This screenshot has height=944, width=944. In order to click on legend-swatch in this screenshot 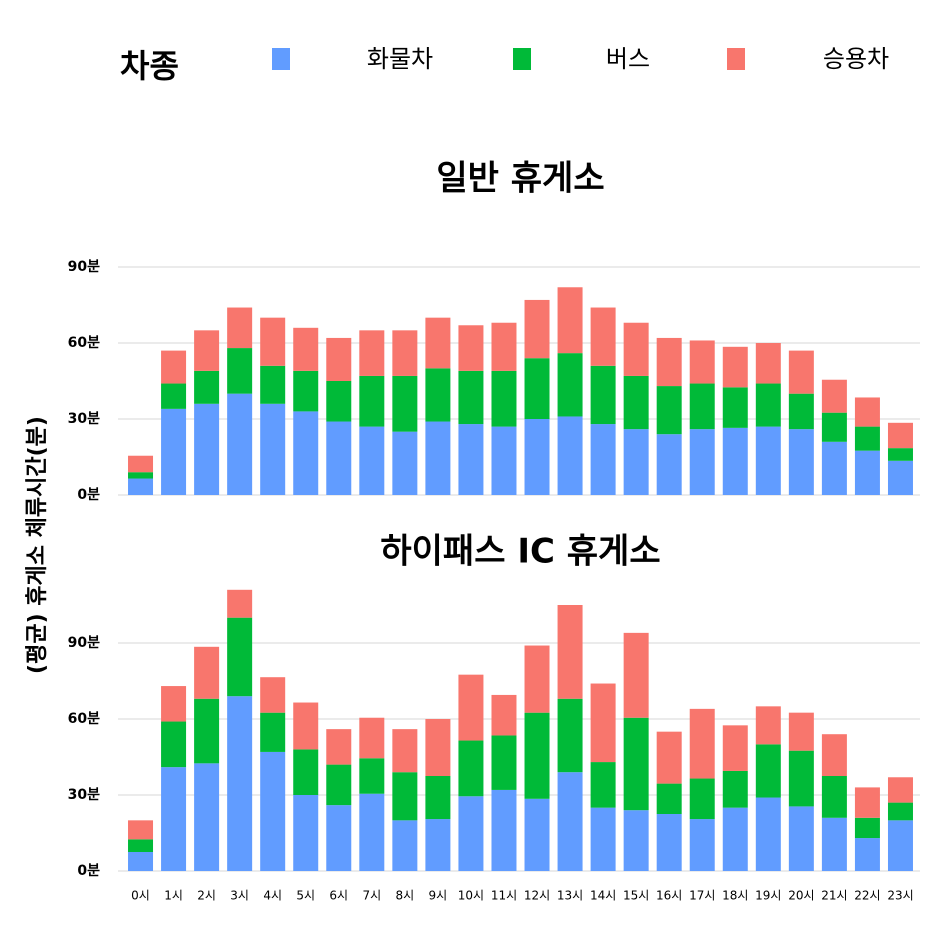, I will do `click(281, 59)`.